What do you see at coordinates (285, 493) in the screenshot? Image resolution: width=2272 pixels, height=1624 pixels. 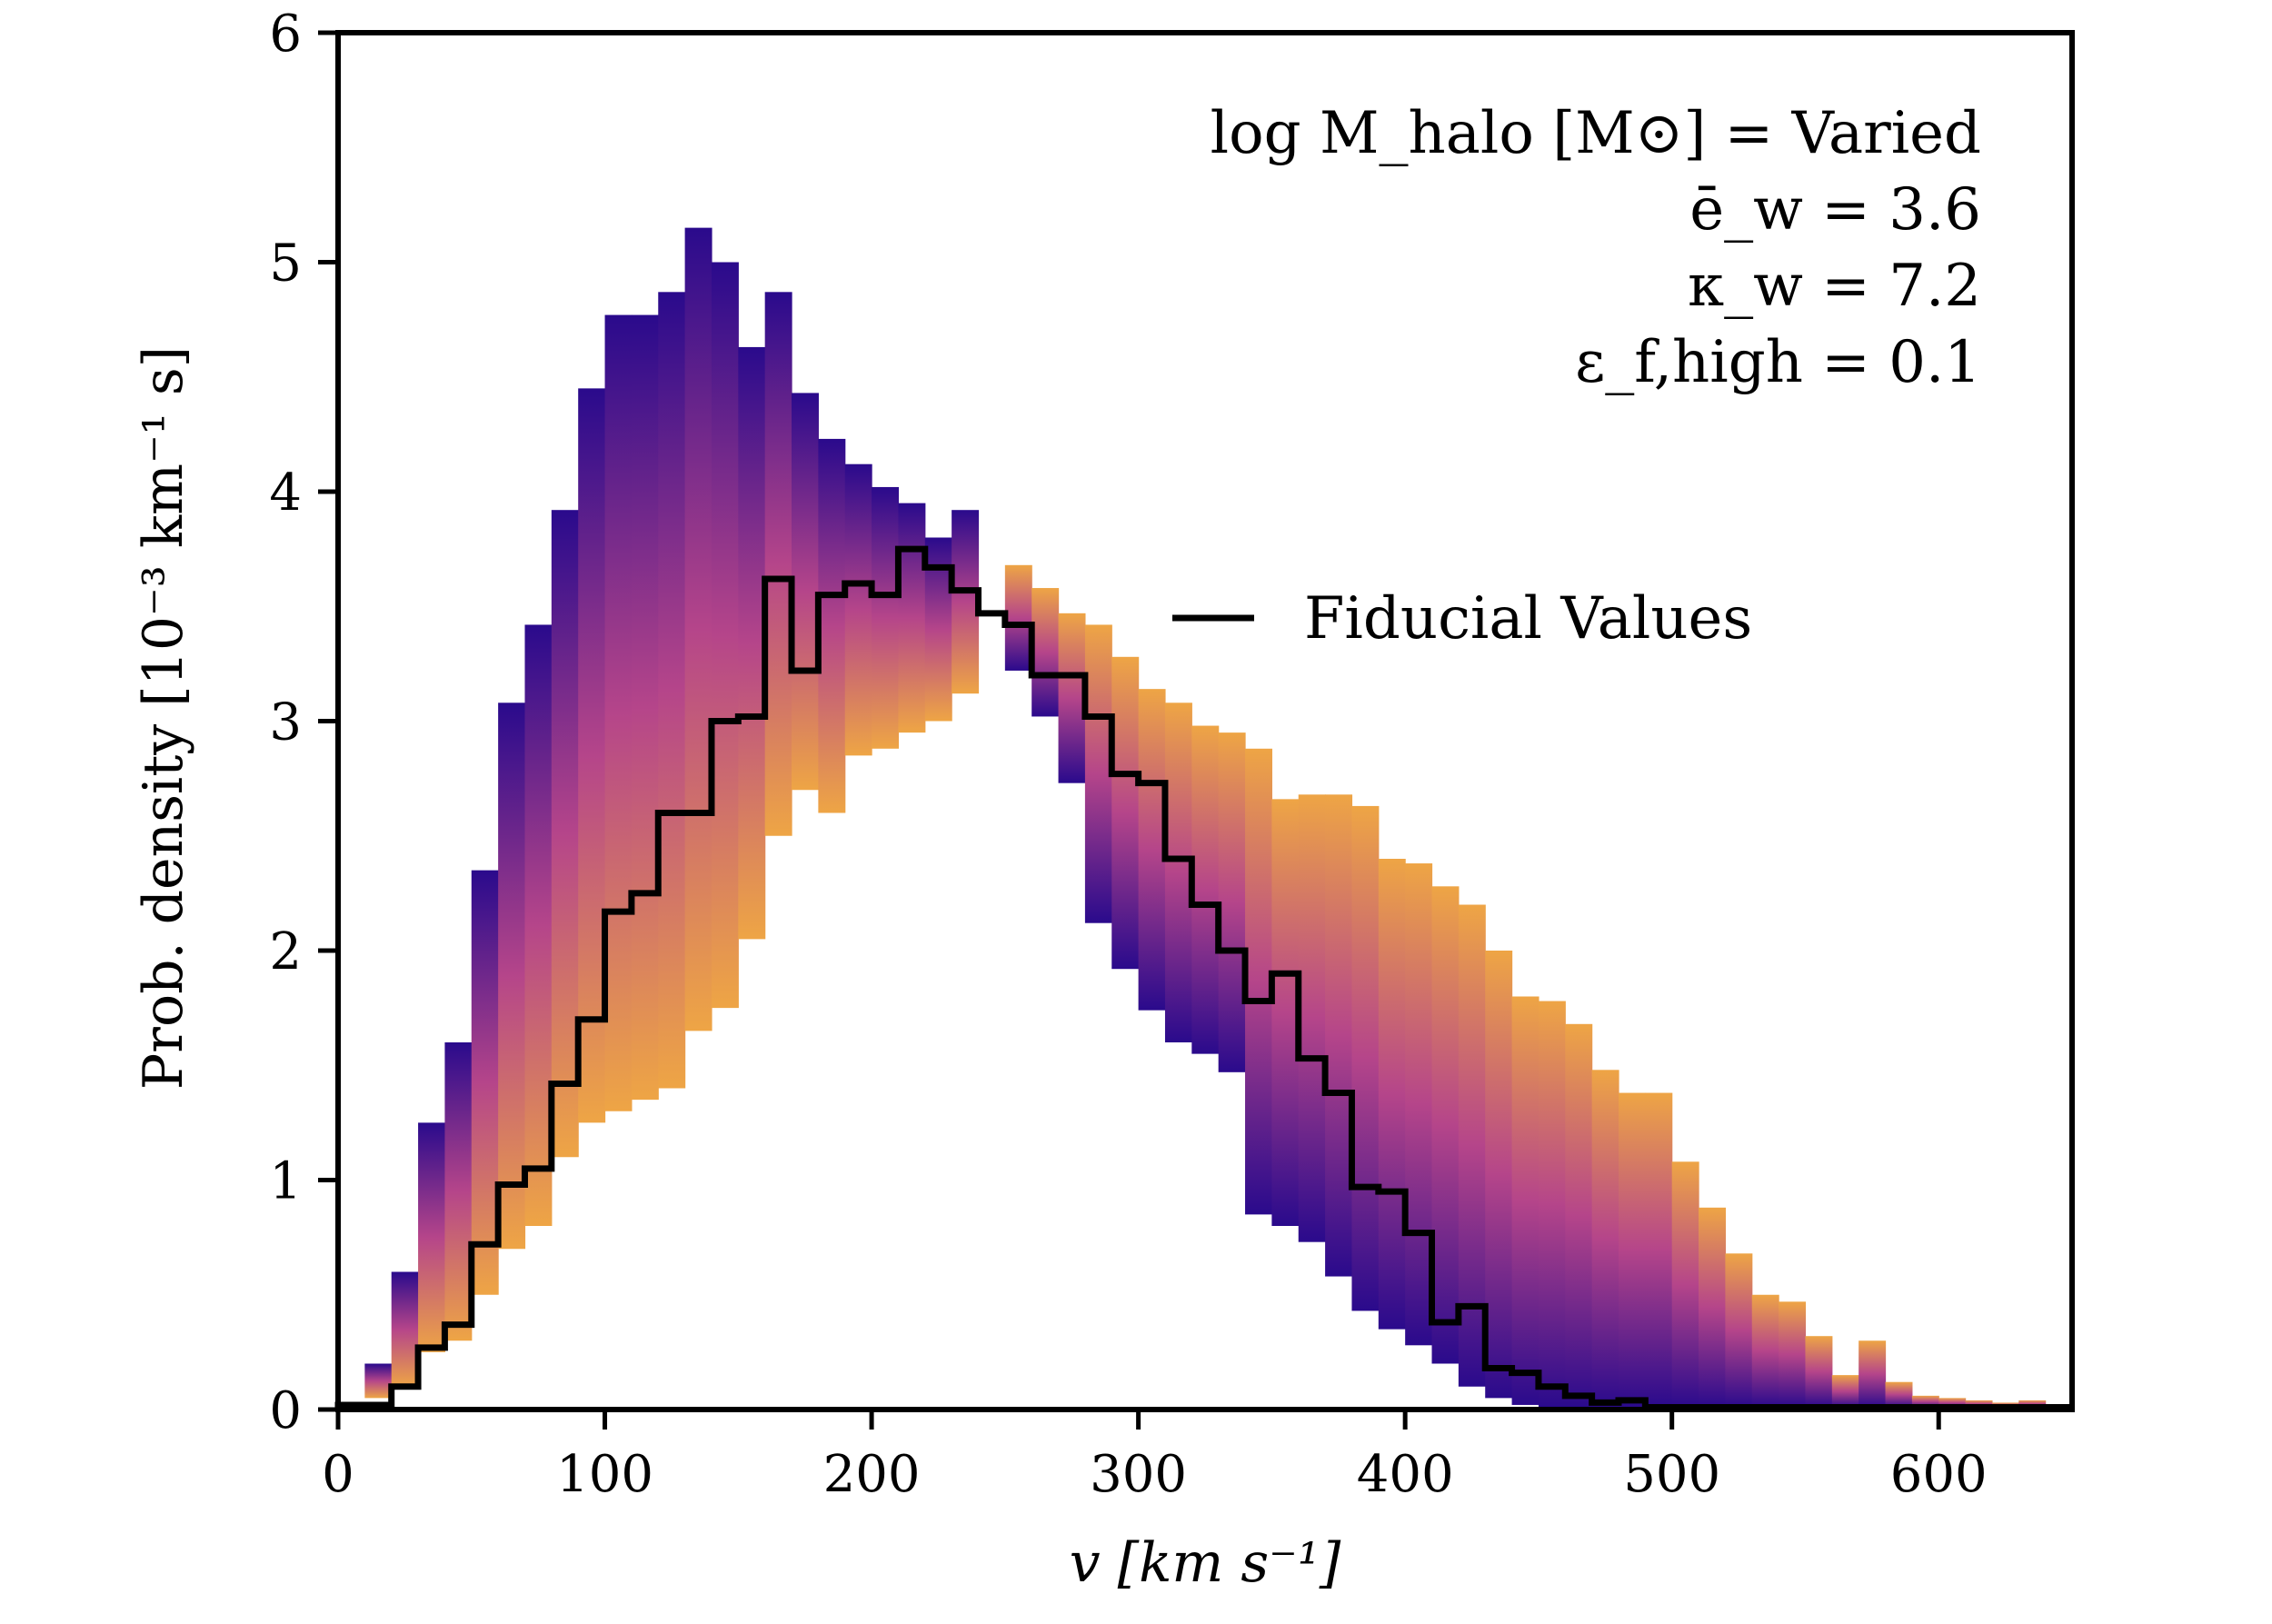 I see `y-tick-label-4: 4` at bounding box center [285, 493].